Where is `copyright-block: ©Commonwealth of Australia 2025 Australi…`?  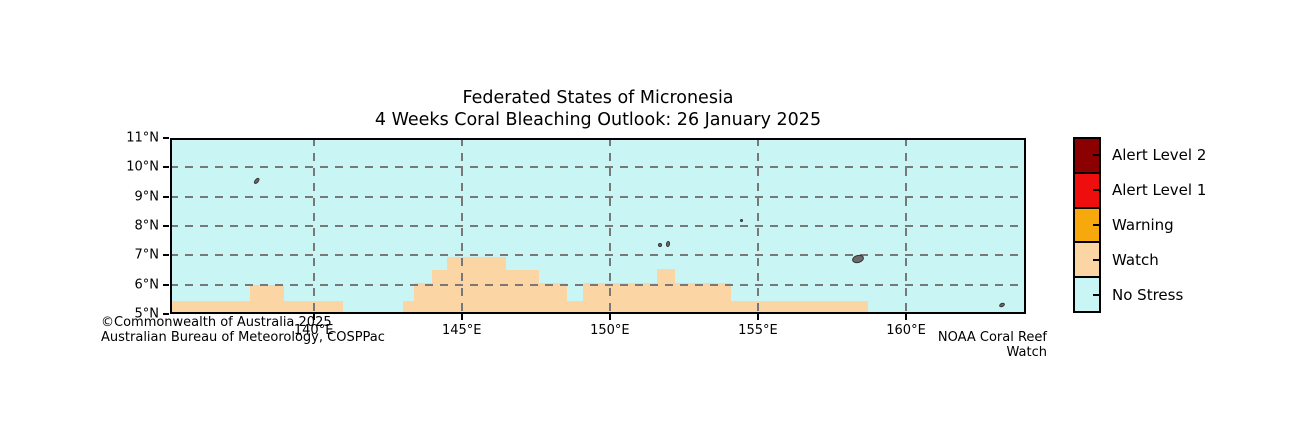
copyright-block: ©Commonwealth of Australia 2025 Australi… is located at coordinates (243, 330).